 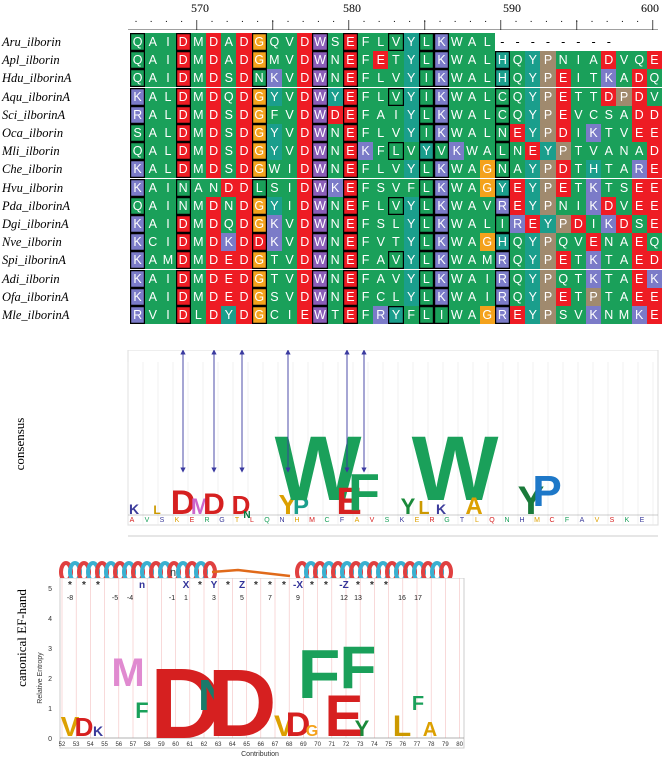 What do you see at coordinates (430, 730) in the screenshot?
I see `canonical-letter: A` at bounding box center [430, 730].